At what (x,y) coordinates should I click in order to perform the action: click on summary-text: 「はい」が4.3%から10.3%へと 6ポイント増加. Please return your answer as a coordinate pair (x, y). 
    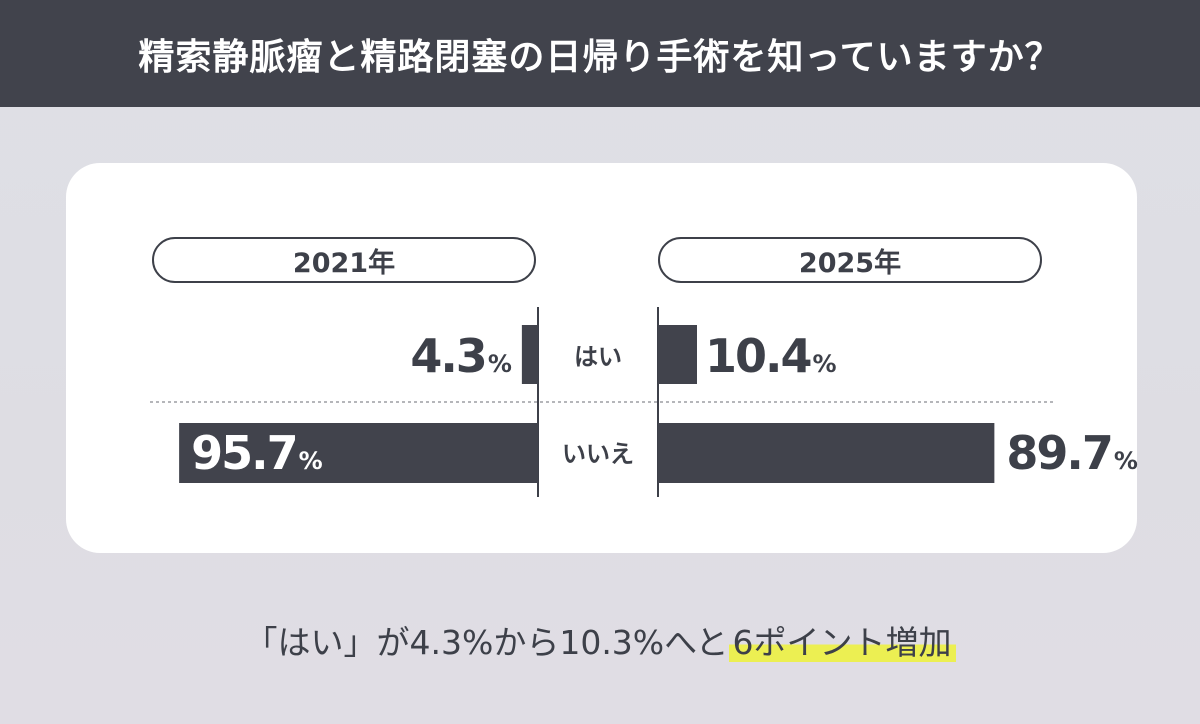
    Looking at the image, I should click on (600, 640).